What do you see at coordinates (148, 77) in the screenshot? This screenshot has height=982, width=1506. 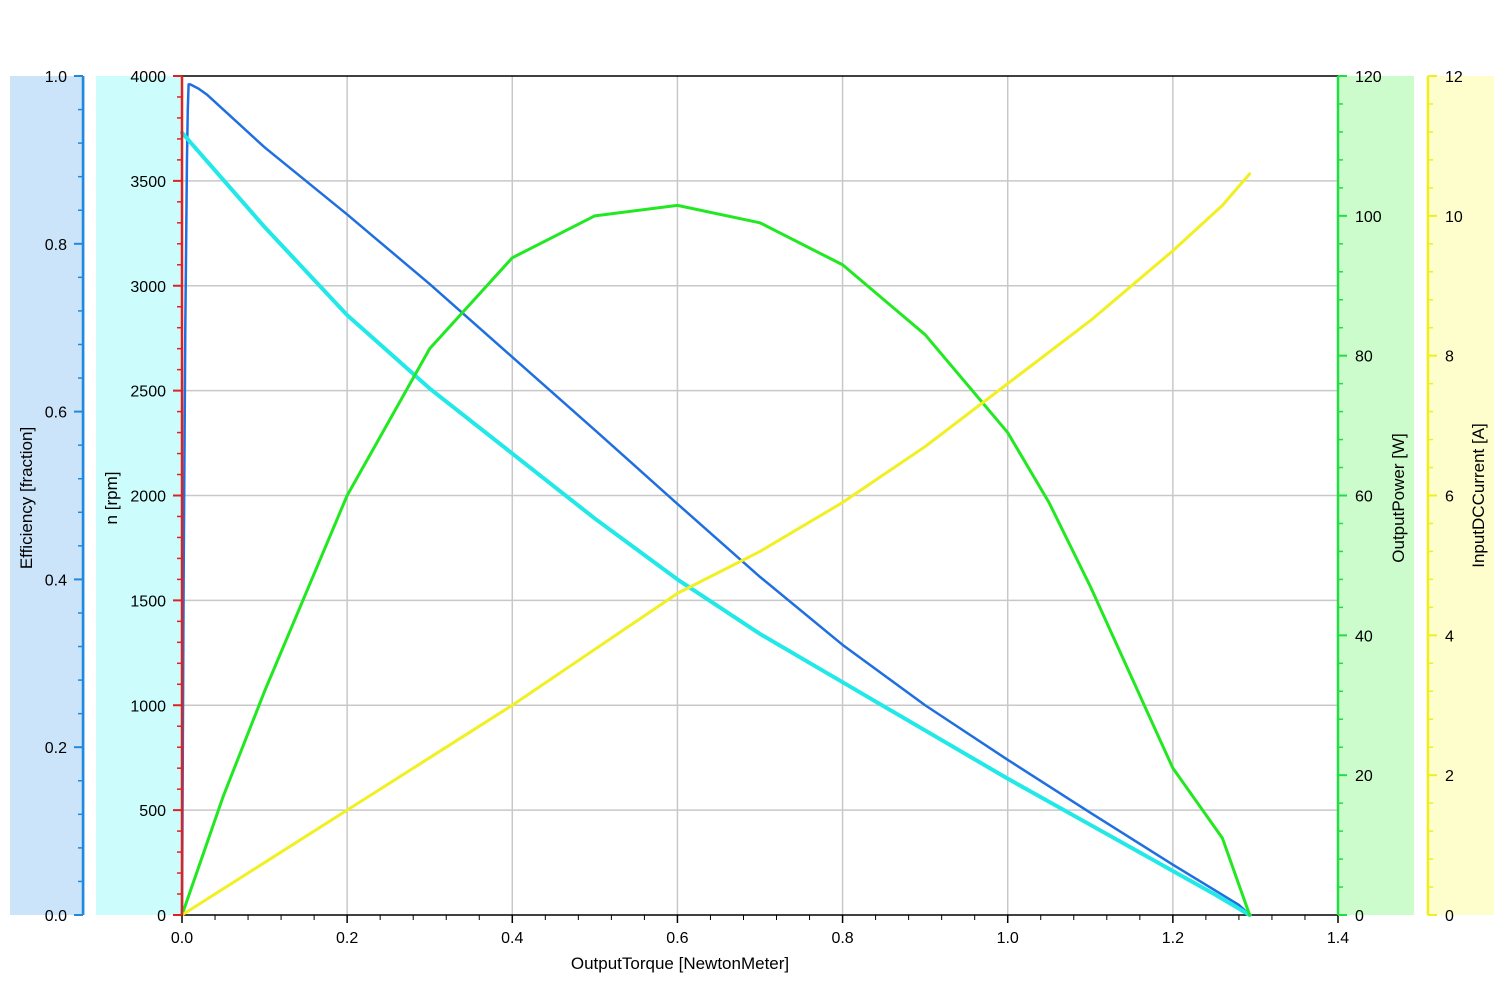 I see `speed-tick-label: 4000` at bounding box center [148, 77].